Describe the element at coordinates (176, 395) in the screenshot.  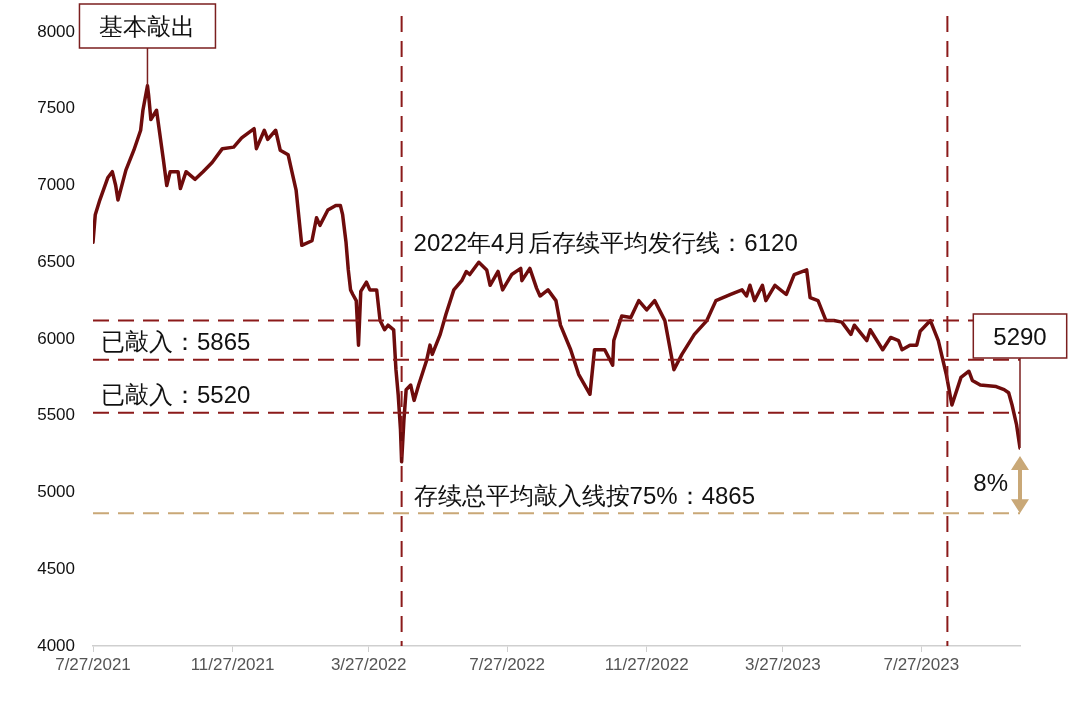
I see `ref-line-label: 已敲入：5520` at that location.